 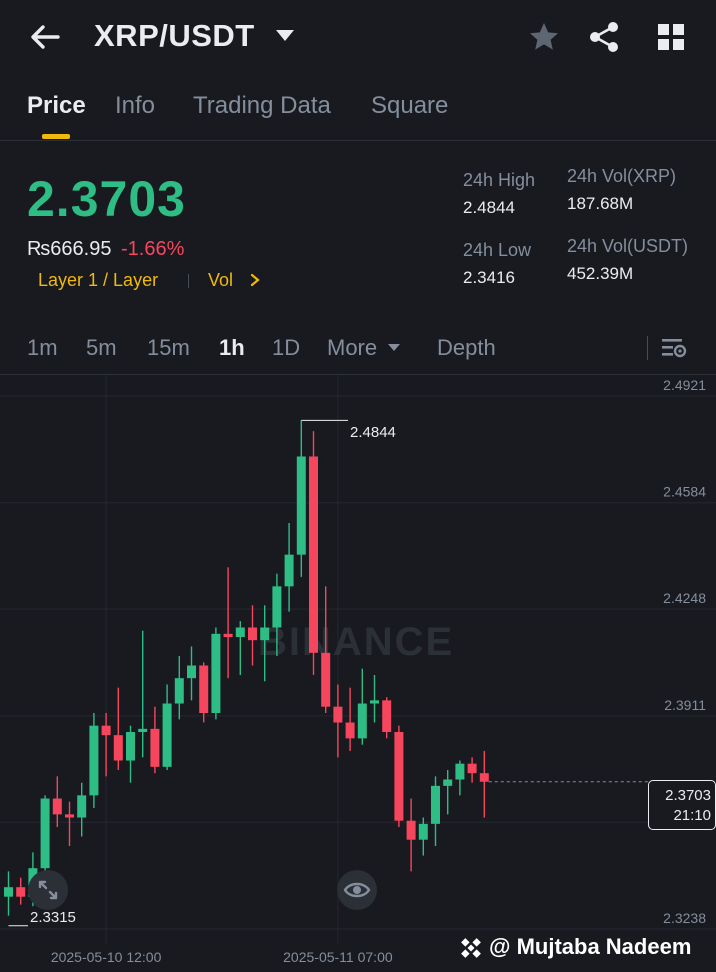 What do you see at coordinates (685, 705) in the screenshot?
I see `y-tick-label: 2.3911` at bounding box center [685, 705].